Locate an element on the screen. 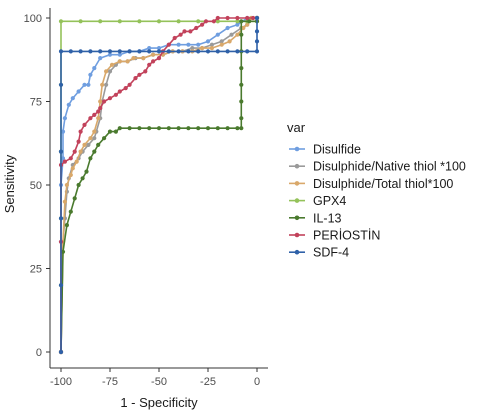 This screenshot has height=416, width=498. x-tick-label: -50 is located at coordinates (159, 382).